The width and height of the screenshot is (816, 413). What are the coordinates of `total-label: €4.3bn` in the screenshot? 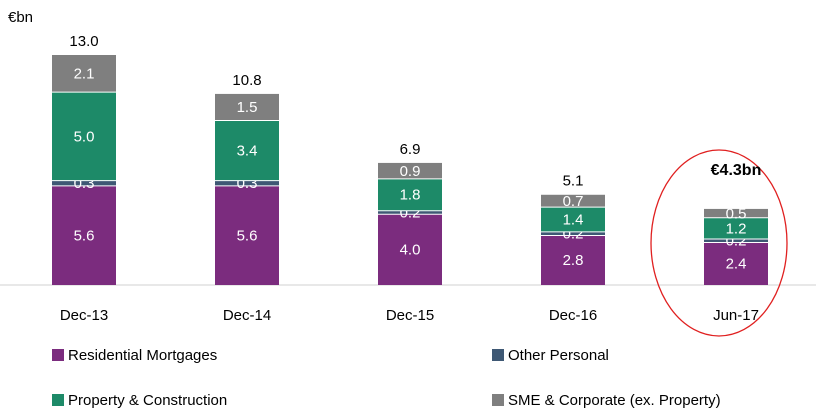 It's located at (736, 170).